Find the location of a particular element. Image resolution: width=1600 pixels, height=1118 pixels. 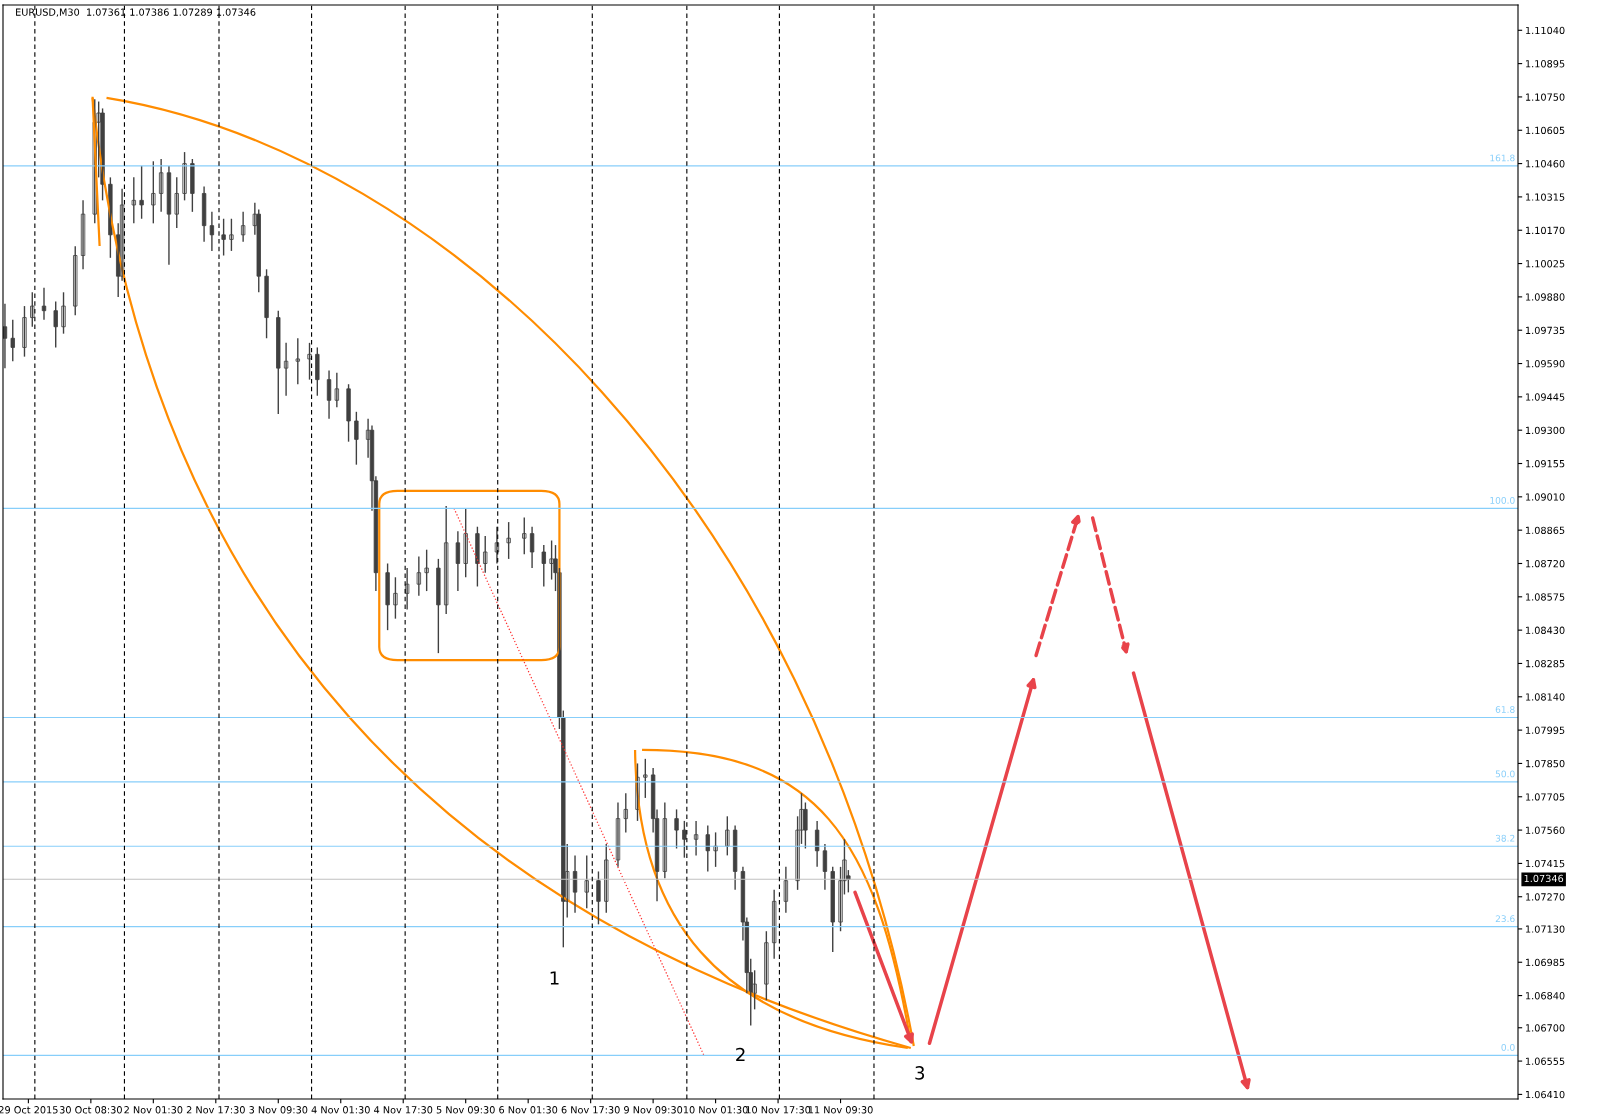

y-tick-label: 1.09445 is located at coordinates (1545, 397).